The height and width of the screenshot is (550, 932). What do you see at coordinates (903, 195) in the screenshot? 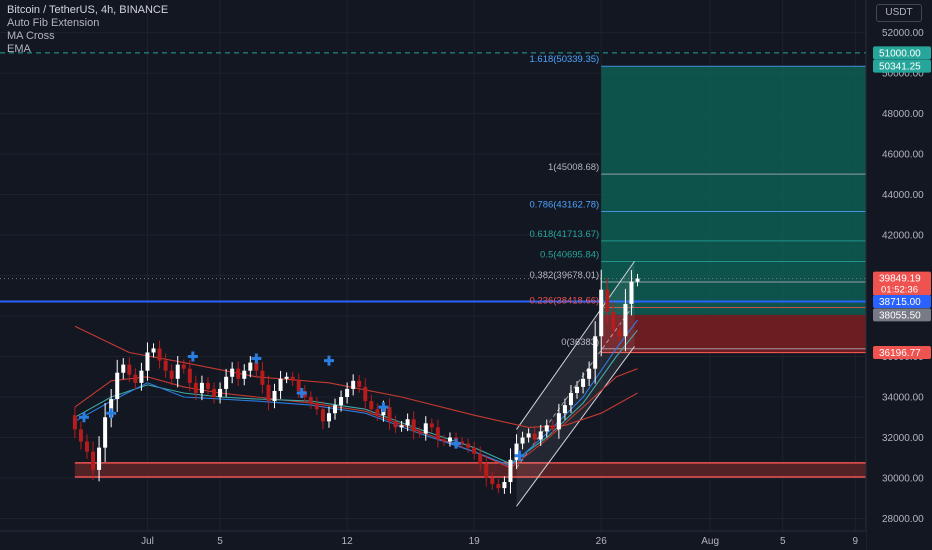
I see `price-tick-label: 44000.00` at bounding box center [903, 195].